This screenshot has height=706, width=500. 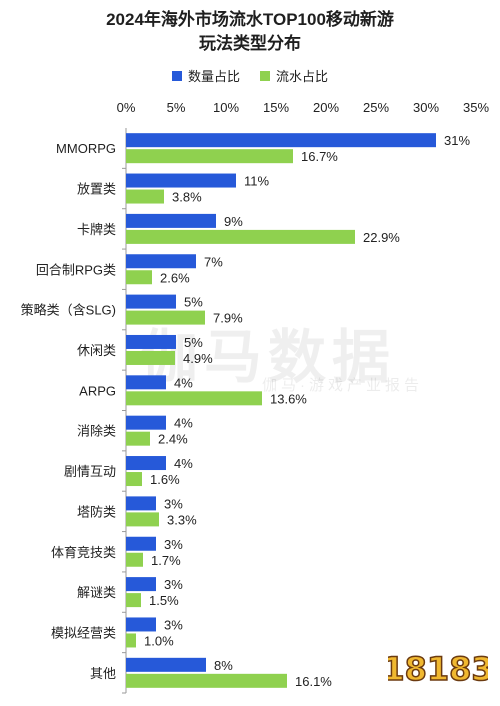 I want to click on x-tick-label: 20%, so click(x=326, y=107).